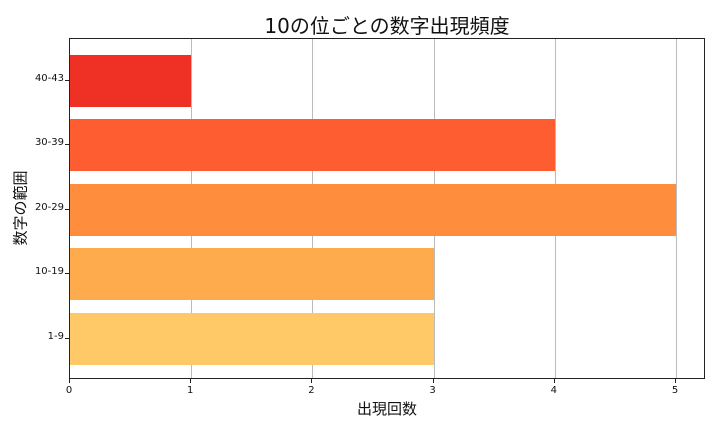 The height and width of the screenshot is (432, 720). Describe the element at coordinates (676, 208) in the screenshot. I see `gridline` at that location.